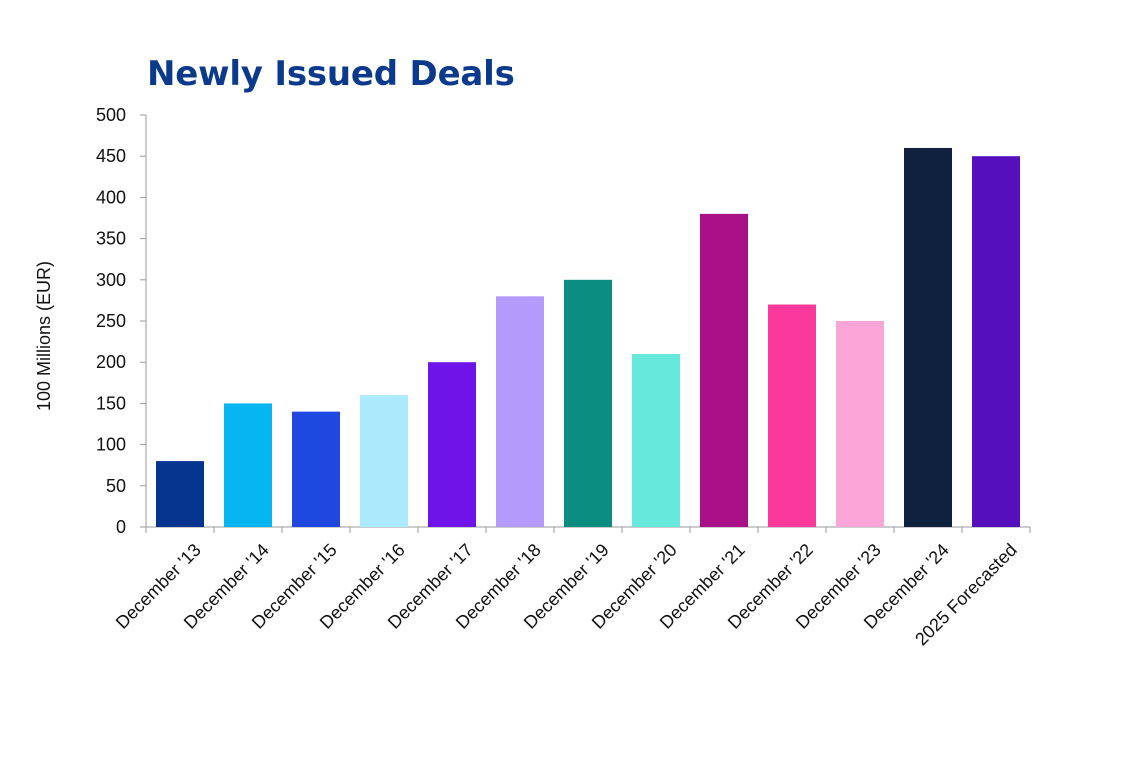 The height and width of the screenshot is (761, 1140). I want to click on y-tick-labels: 0 50 100 150 200 250 300 350 400 450 500, so click(111, 321).